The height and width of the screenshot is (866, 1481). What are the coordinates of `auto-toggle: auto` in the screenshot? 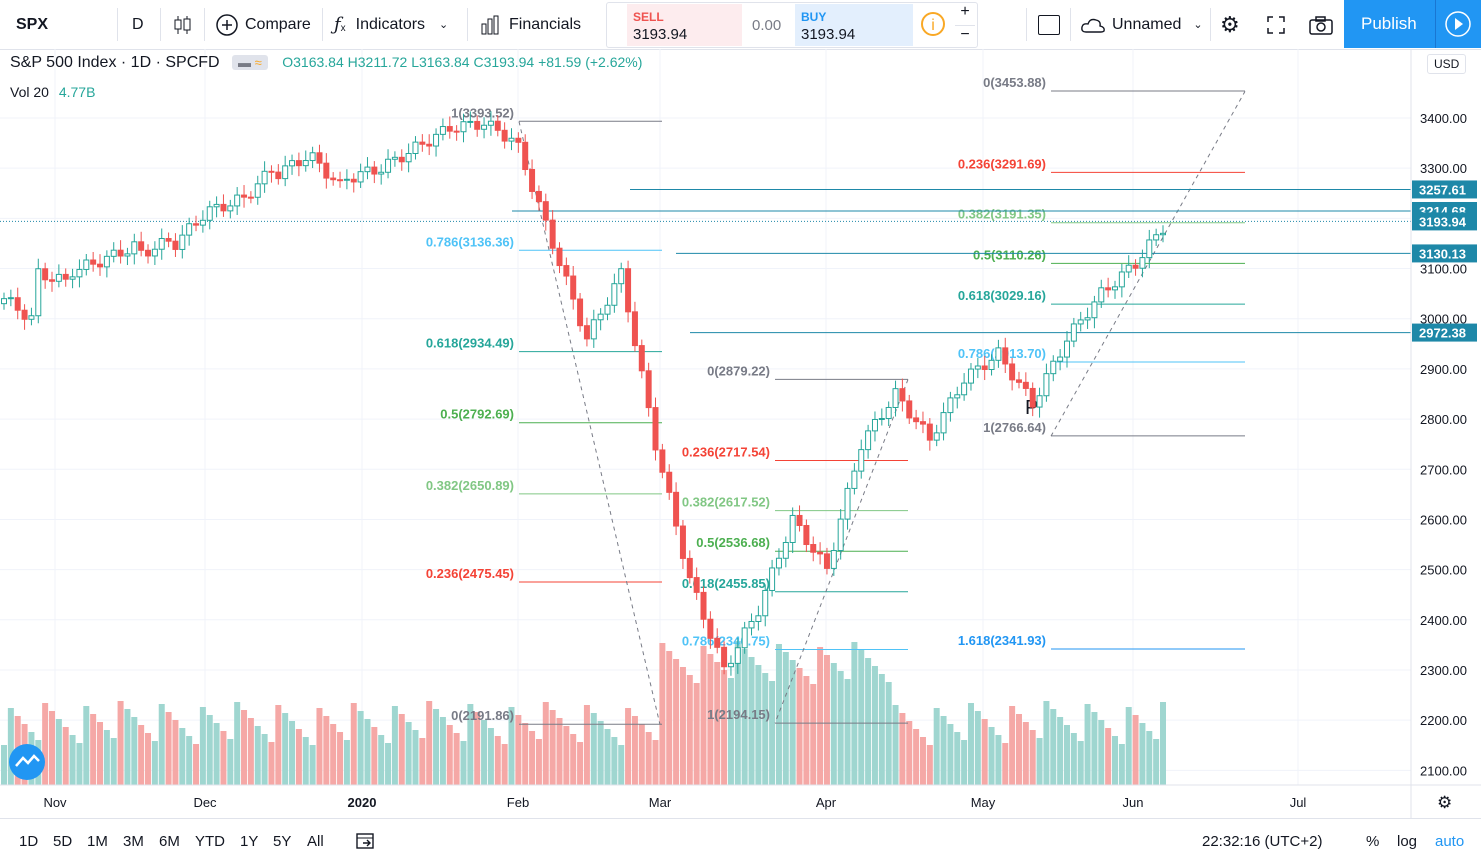 It's located at (1450, 841).